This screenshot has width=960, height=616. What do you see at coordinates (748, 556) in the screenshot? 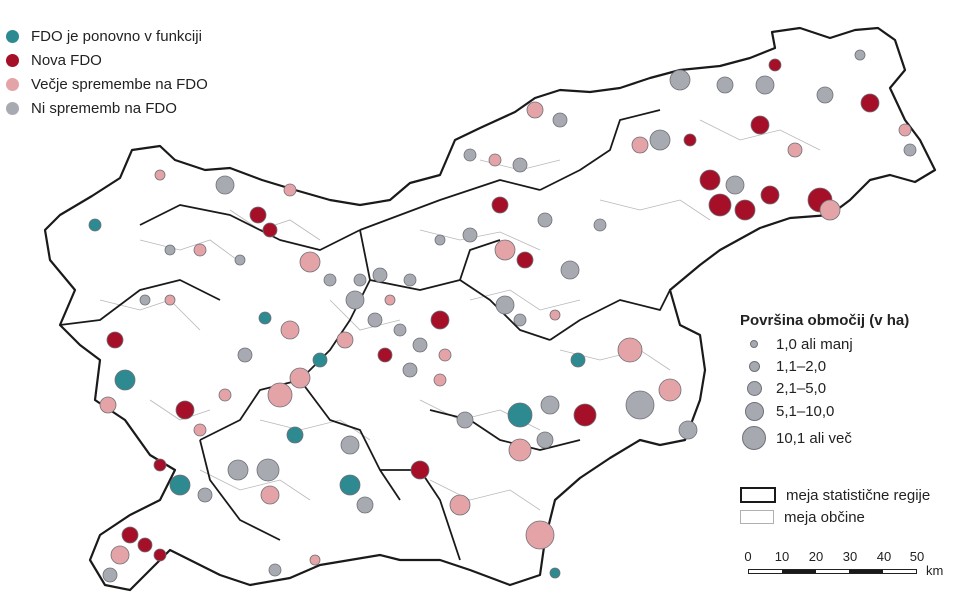
I see `scale-tick-0: 0` at bounding box center [748, 556].